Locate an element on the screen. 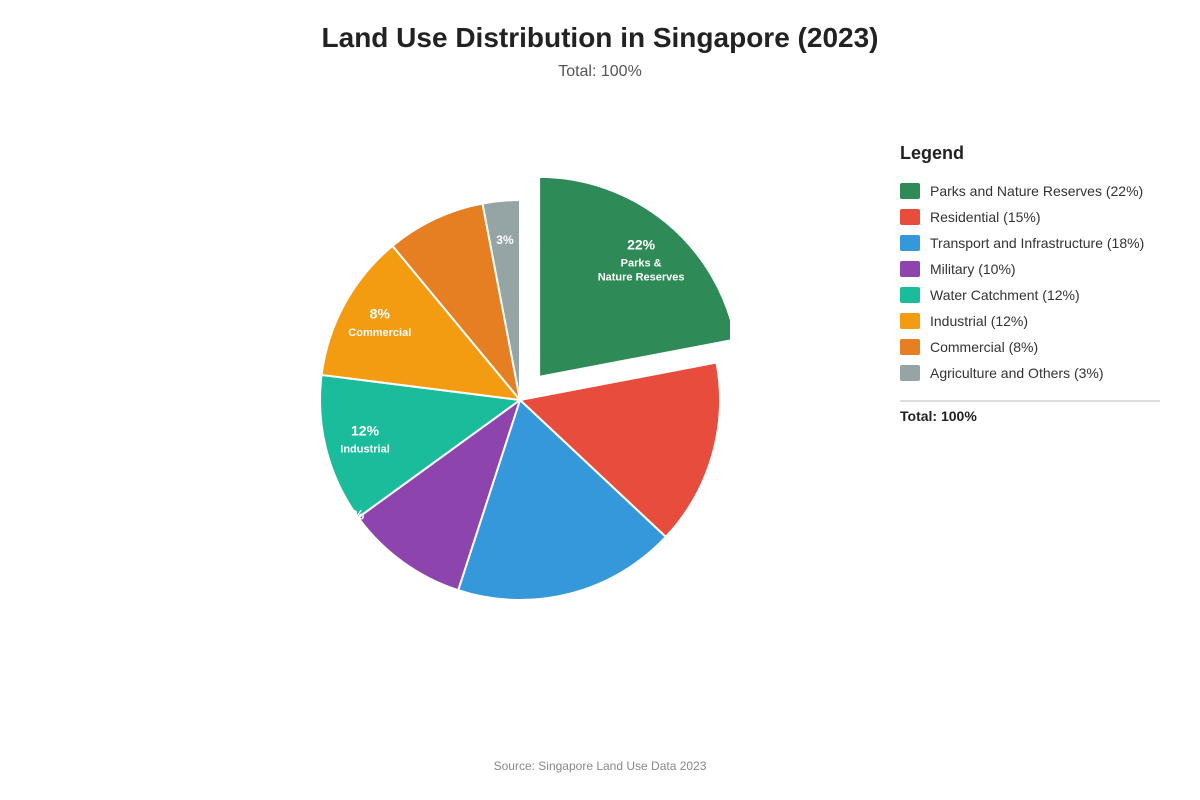 This screenshot has height=800, width=1200. data-label-pct: 8% is located at coordinates (380, 314).